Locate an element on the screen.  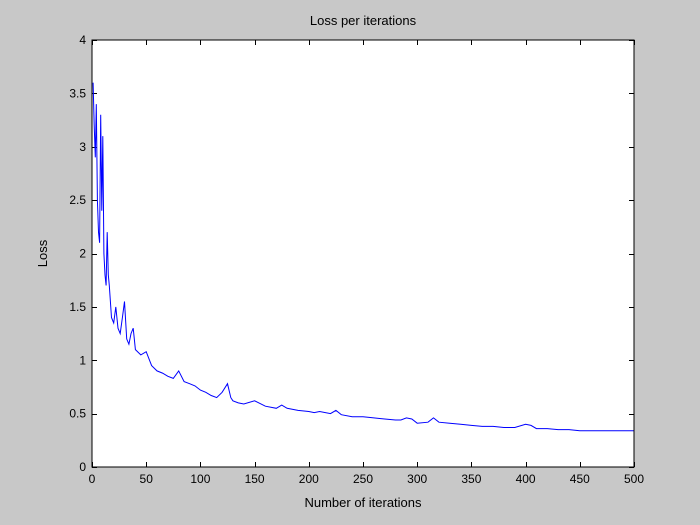
x-tick-label: 150 is located at coordinates (255, 479).